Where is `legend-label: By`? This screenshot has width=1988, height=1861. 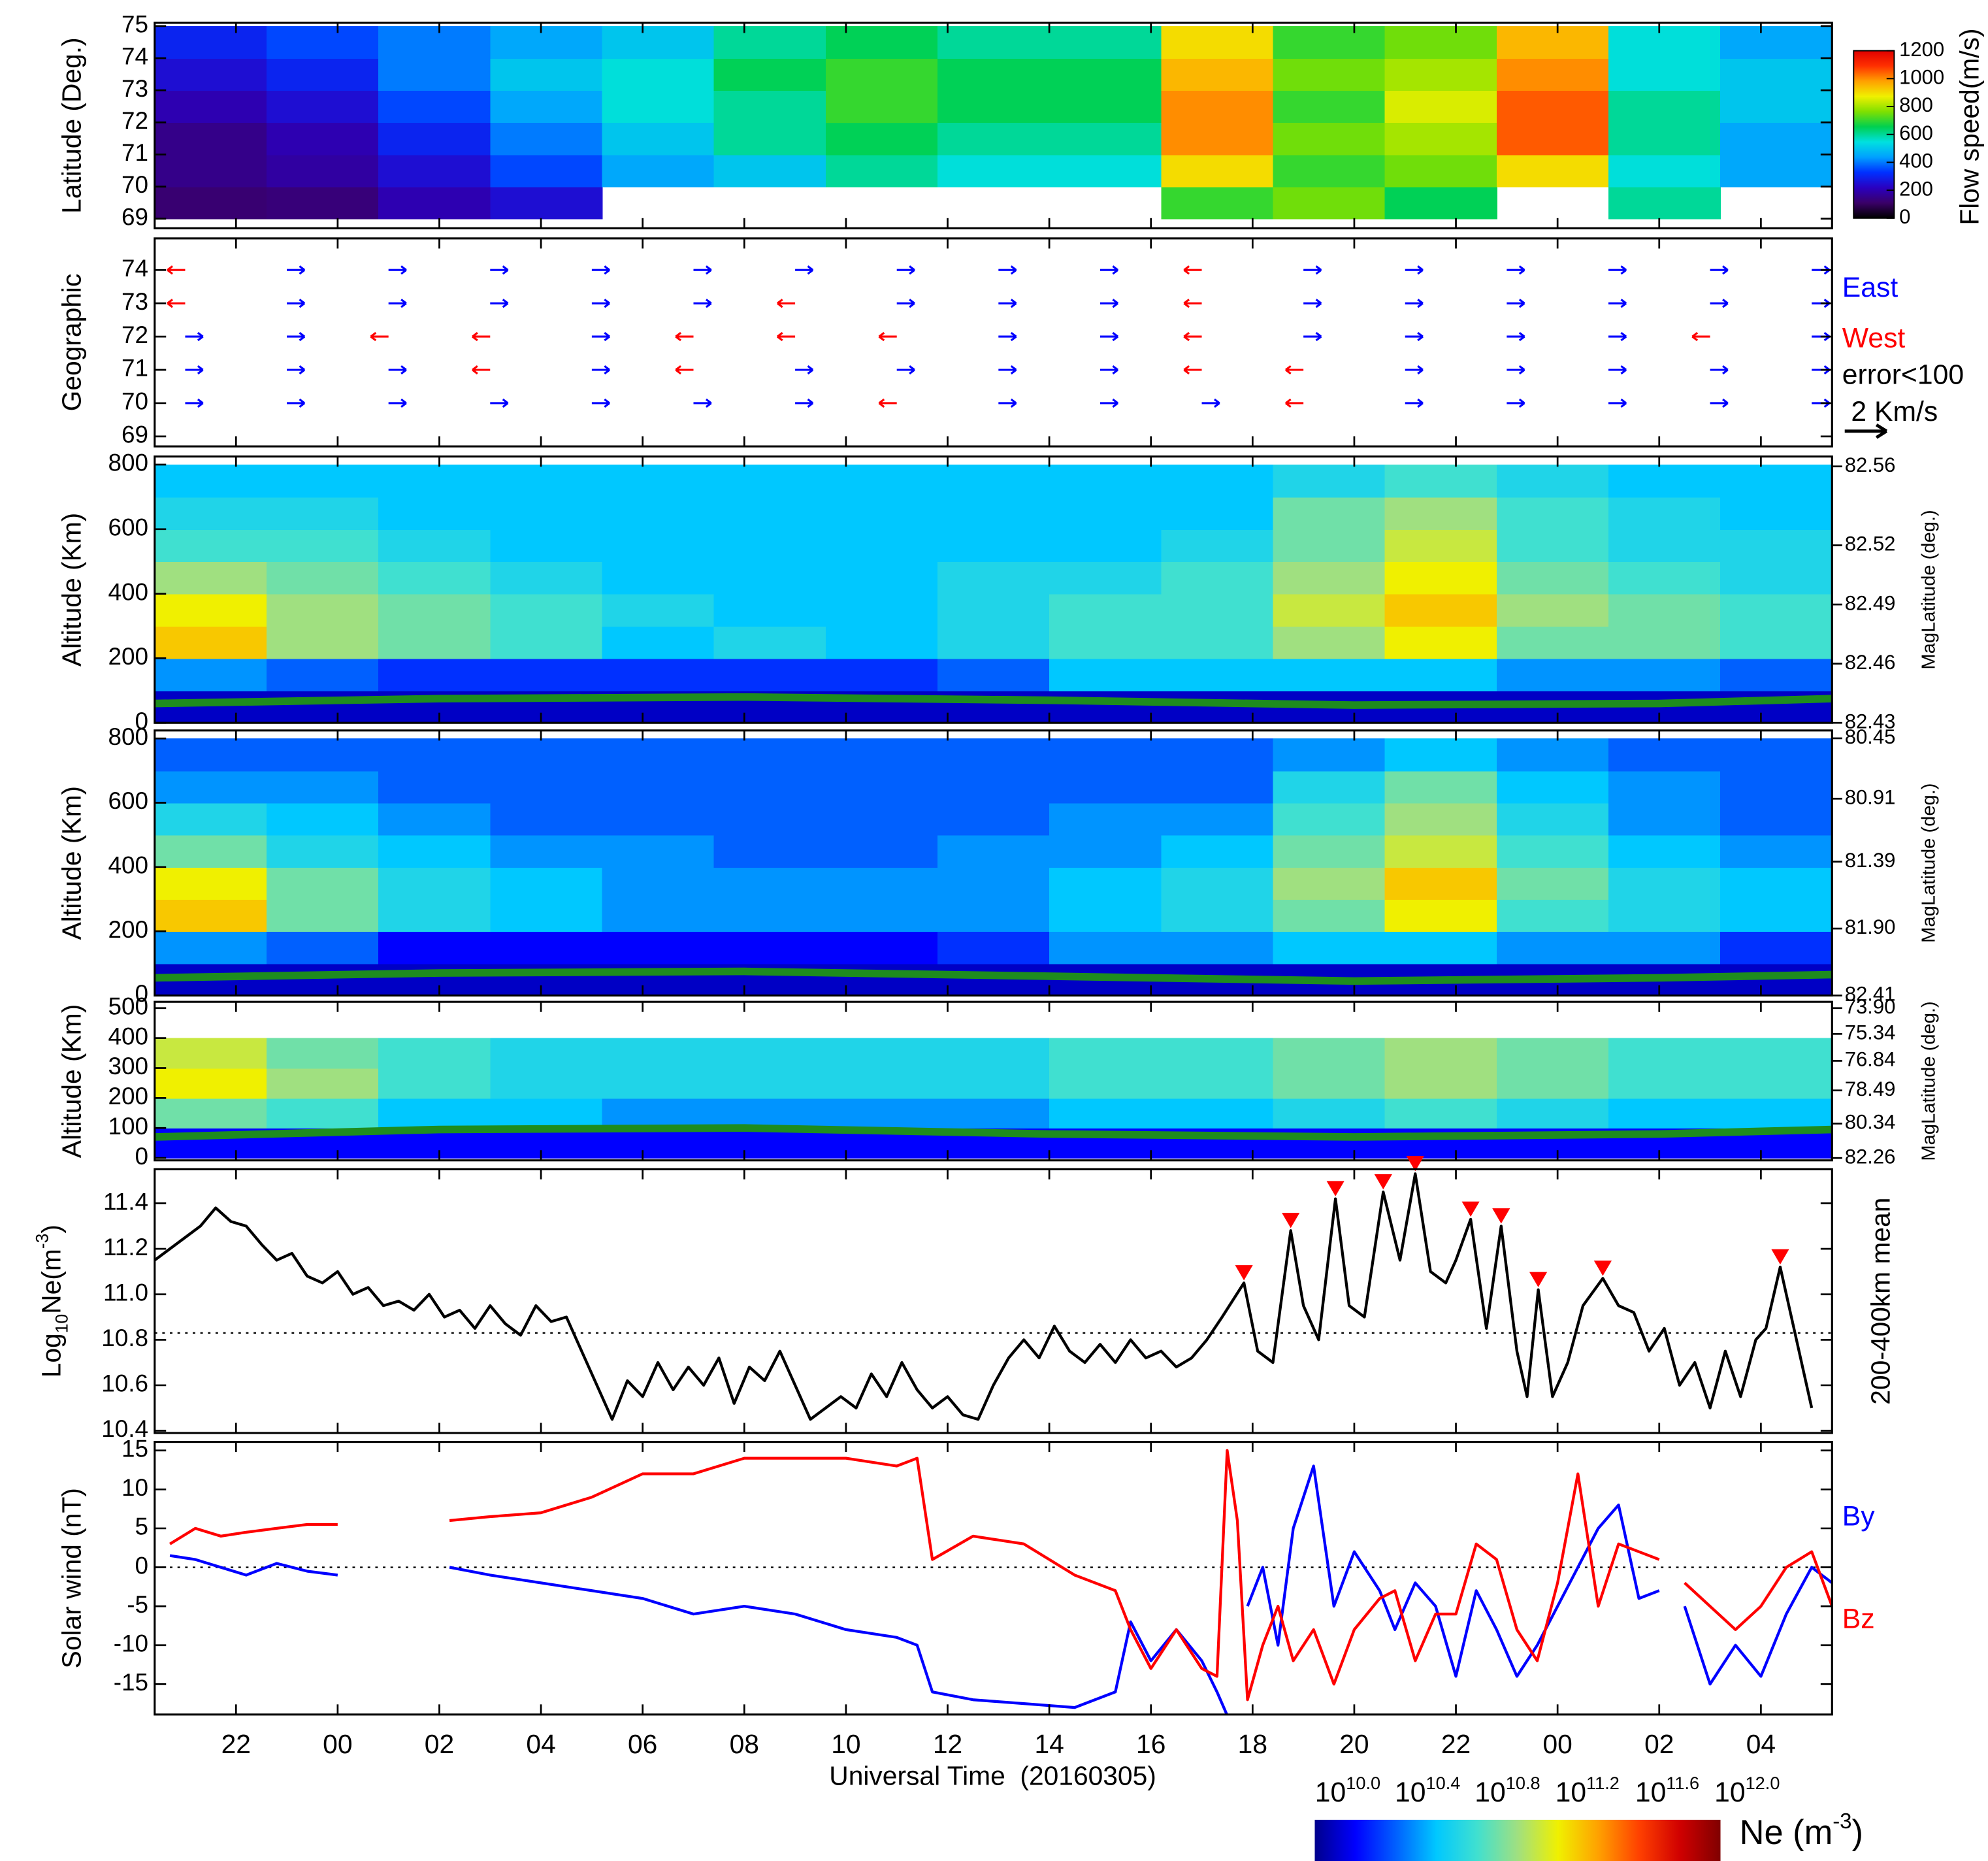
legend-label: By is located at coordinates (1859, 1516).